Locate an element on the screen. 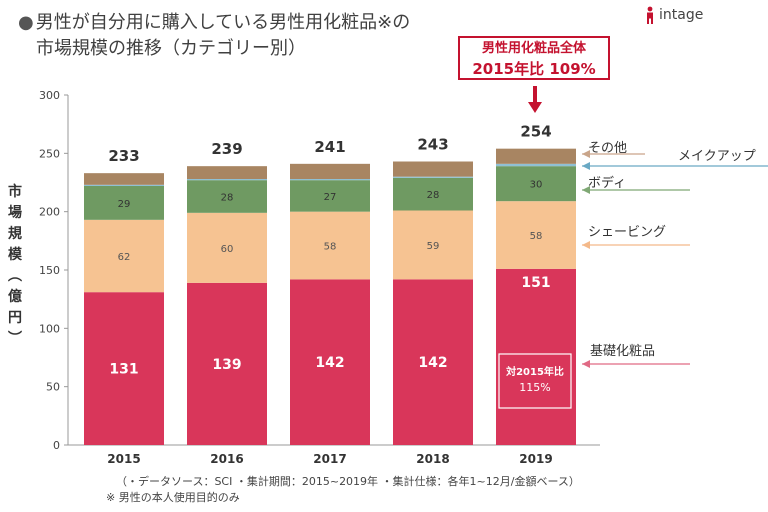 The height and width of the screenshot is (512, 768). data-label: 139 is located at coordinates (226, 365).